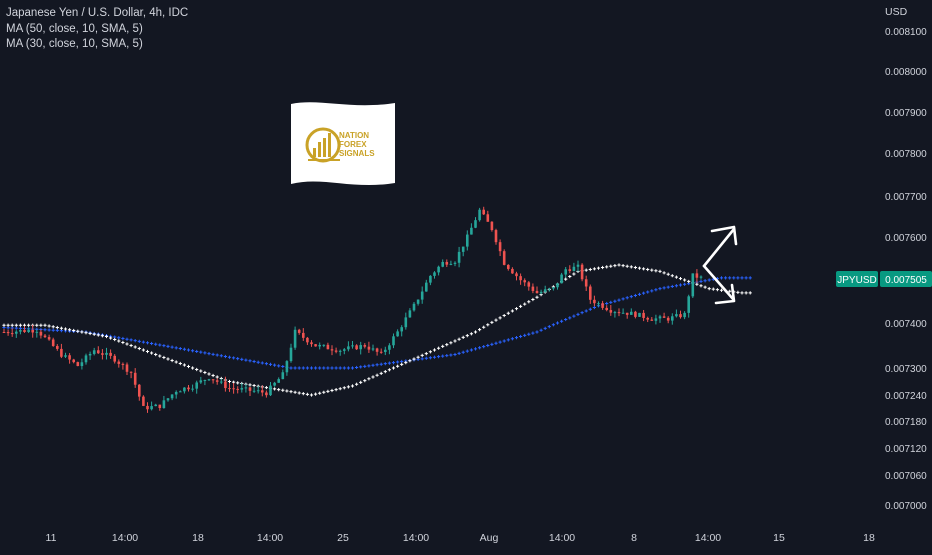  Describe the element at coordinates (906, 197) in the screenshot. I see `price-tick-label: 0.007700` at that location.